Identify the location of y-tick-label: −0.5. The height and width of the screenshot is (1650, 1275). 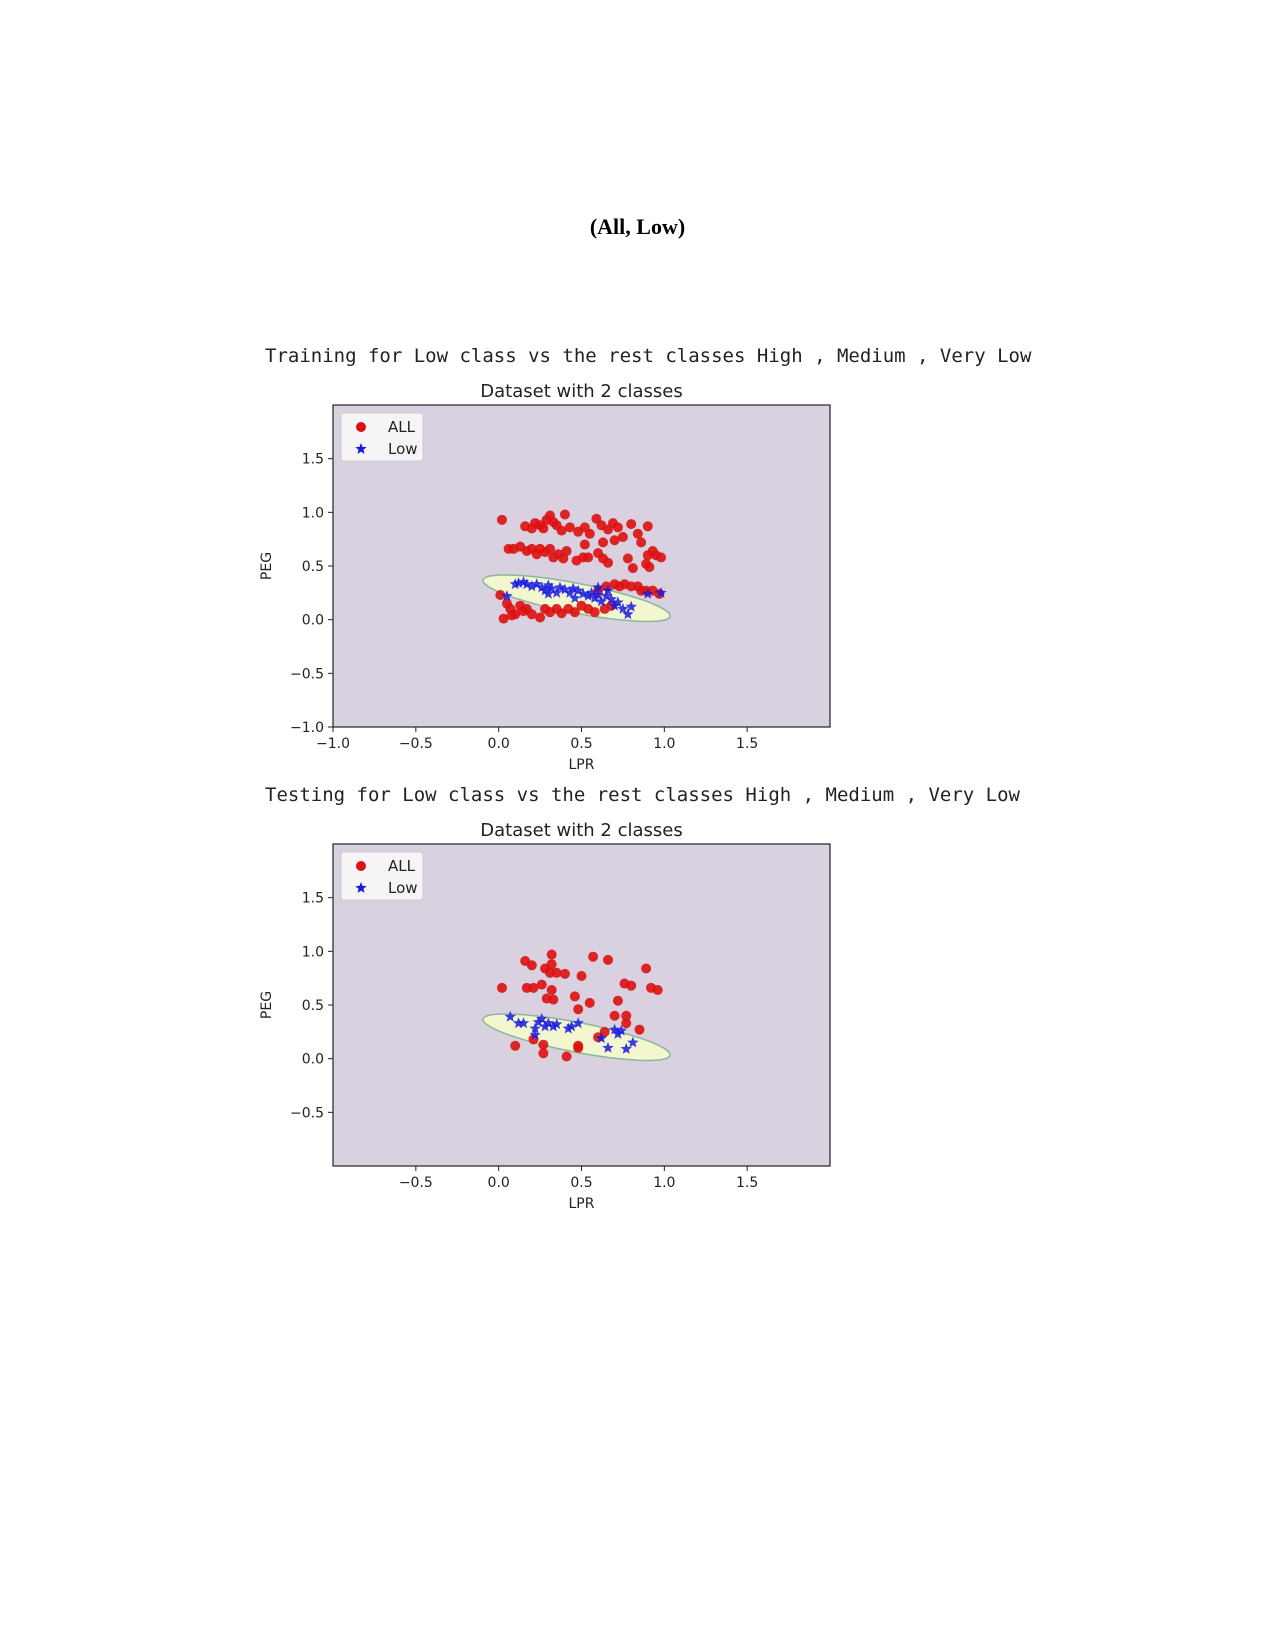
(307, 1113).